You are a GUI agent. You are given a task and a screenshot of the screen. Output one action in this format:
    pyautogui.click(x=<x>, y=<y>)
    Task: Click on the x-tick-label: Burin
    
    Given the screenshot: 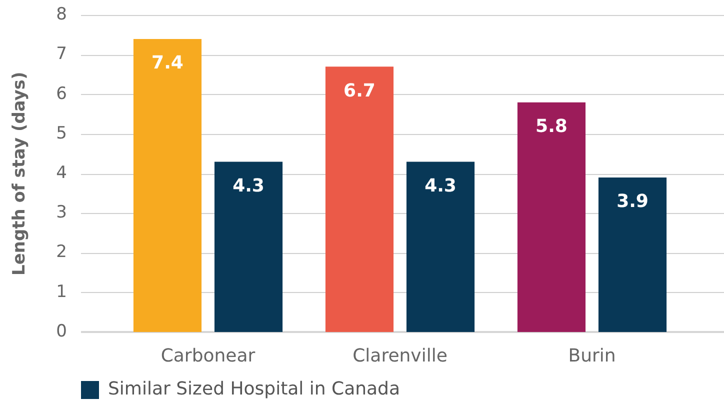 What is the action you would take?
    pyautogui.click(x=592, y=355)
    